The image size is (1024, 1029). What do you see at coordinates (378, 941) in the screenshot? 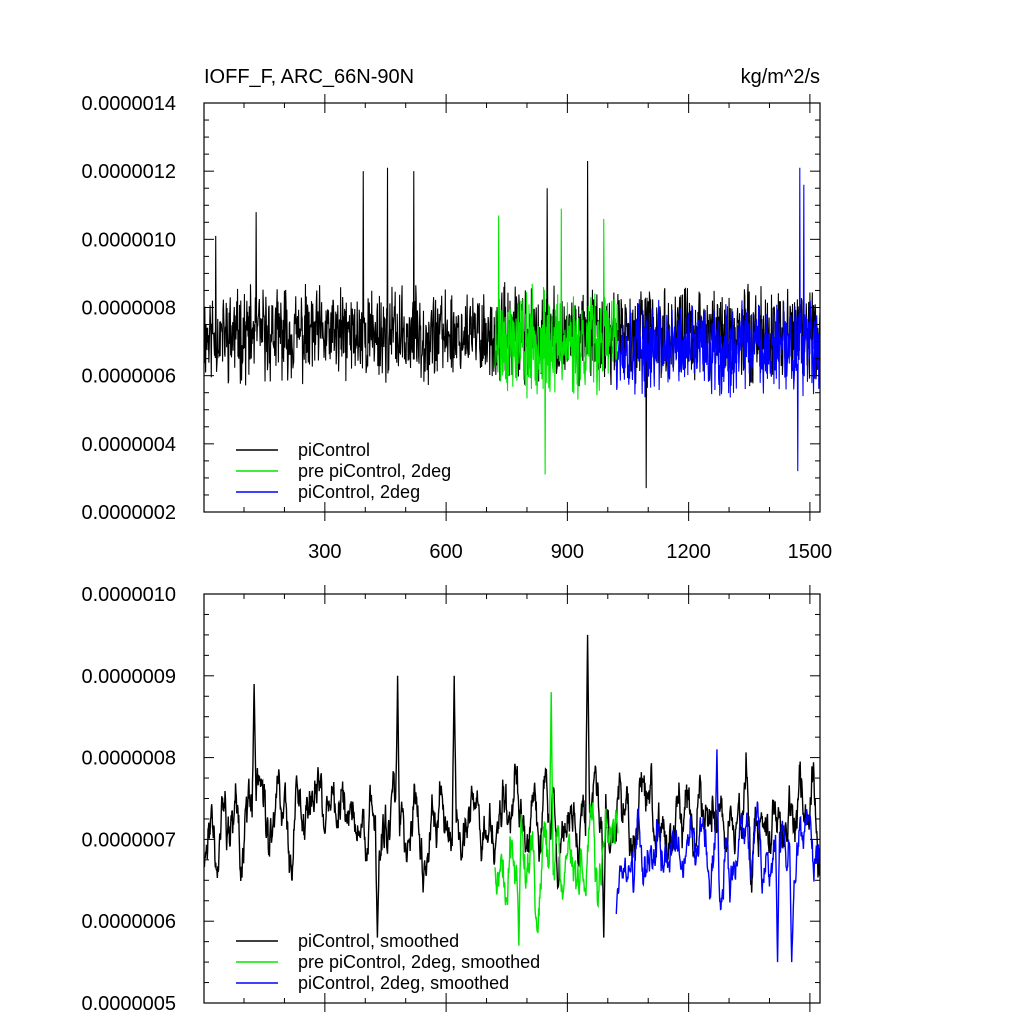
I see `legend-label: piControl, smoothed` at bounding box center [378, 941].